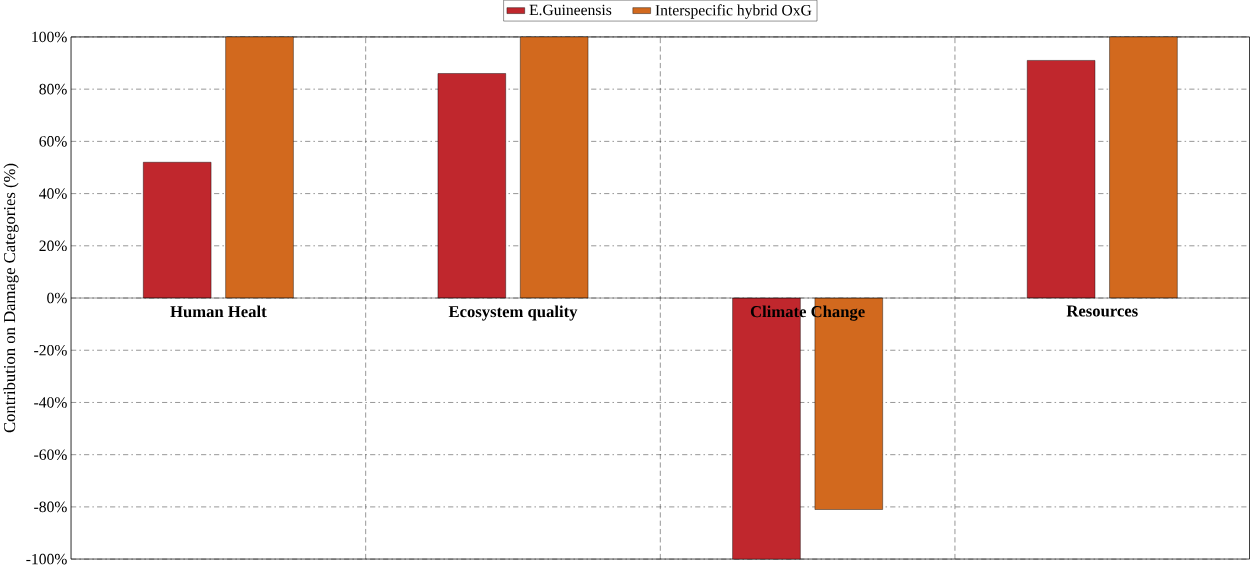  I want to click on y-tick-label: -80%, so click(50, 507).